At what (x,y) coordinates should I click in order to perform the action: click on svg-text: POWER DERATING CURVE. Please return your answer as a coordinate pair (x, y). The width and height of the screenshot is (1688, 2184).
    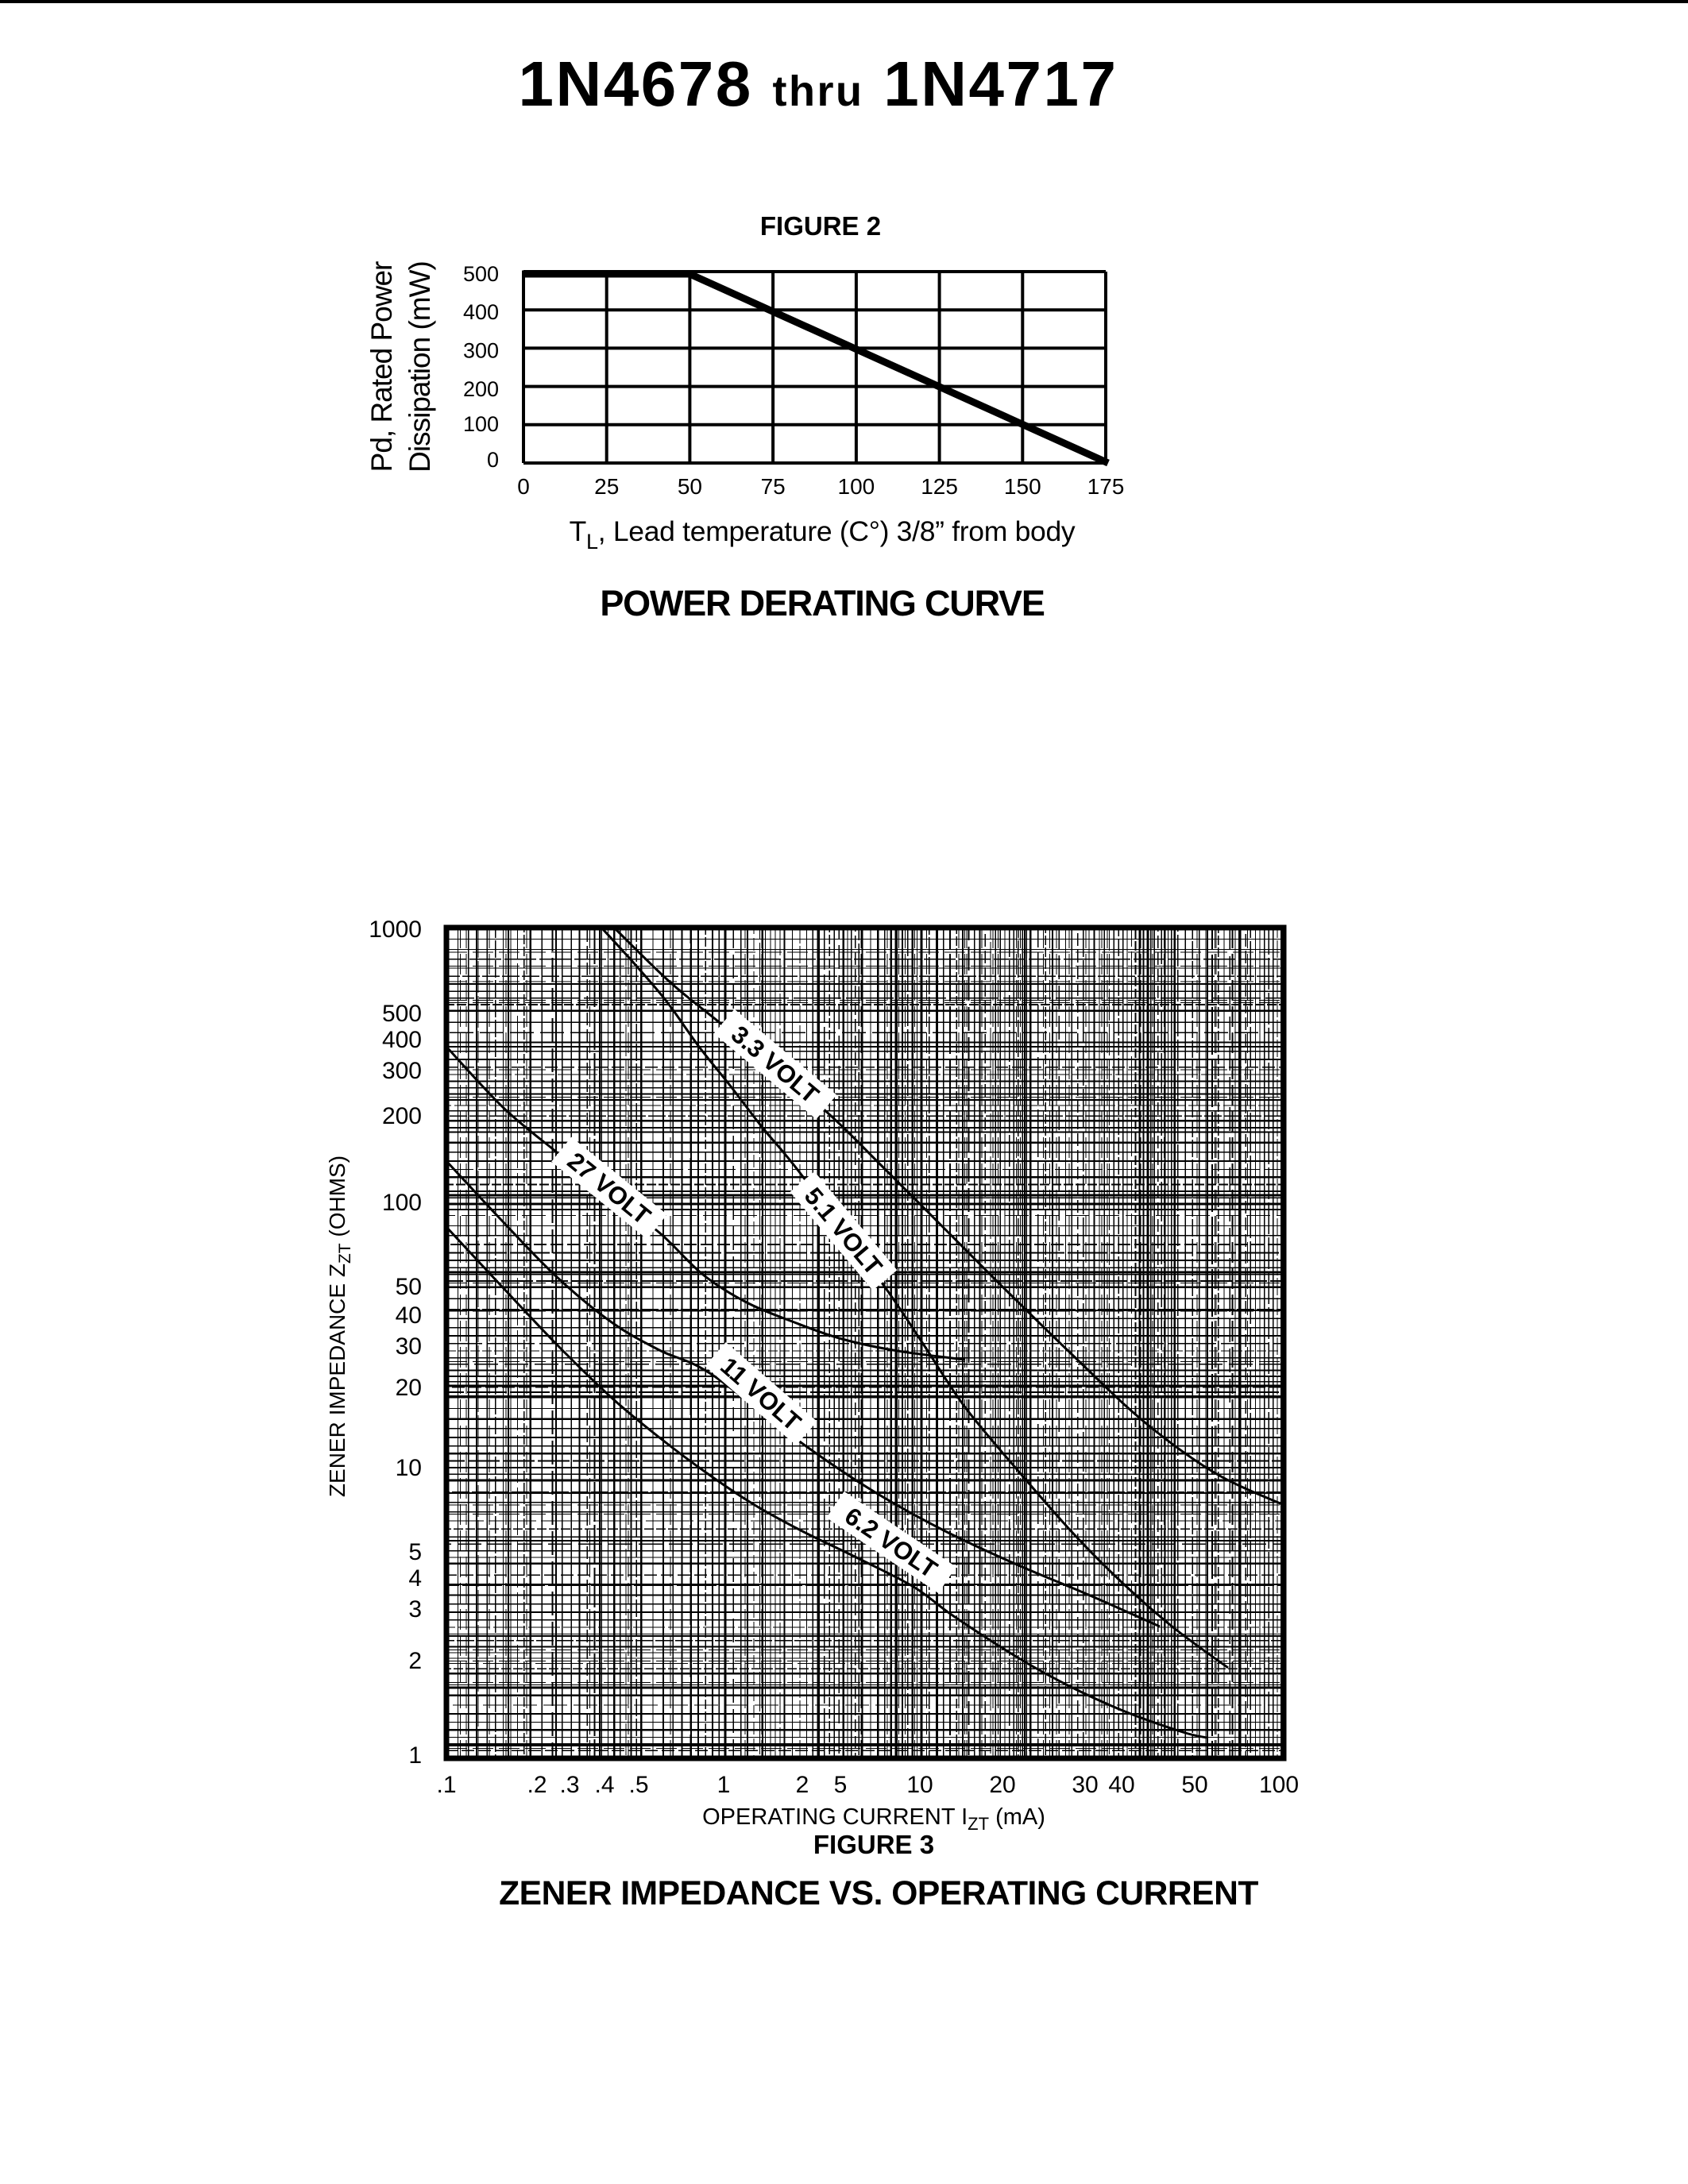
    Looking at the image, I should click on (823, 603).